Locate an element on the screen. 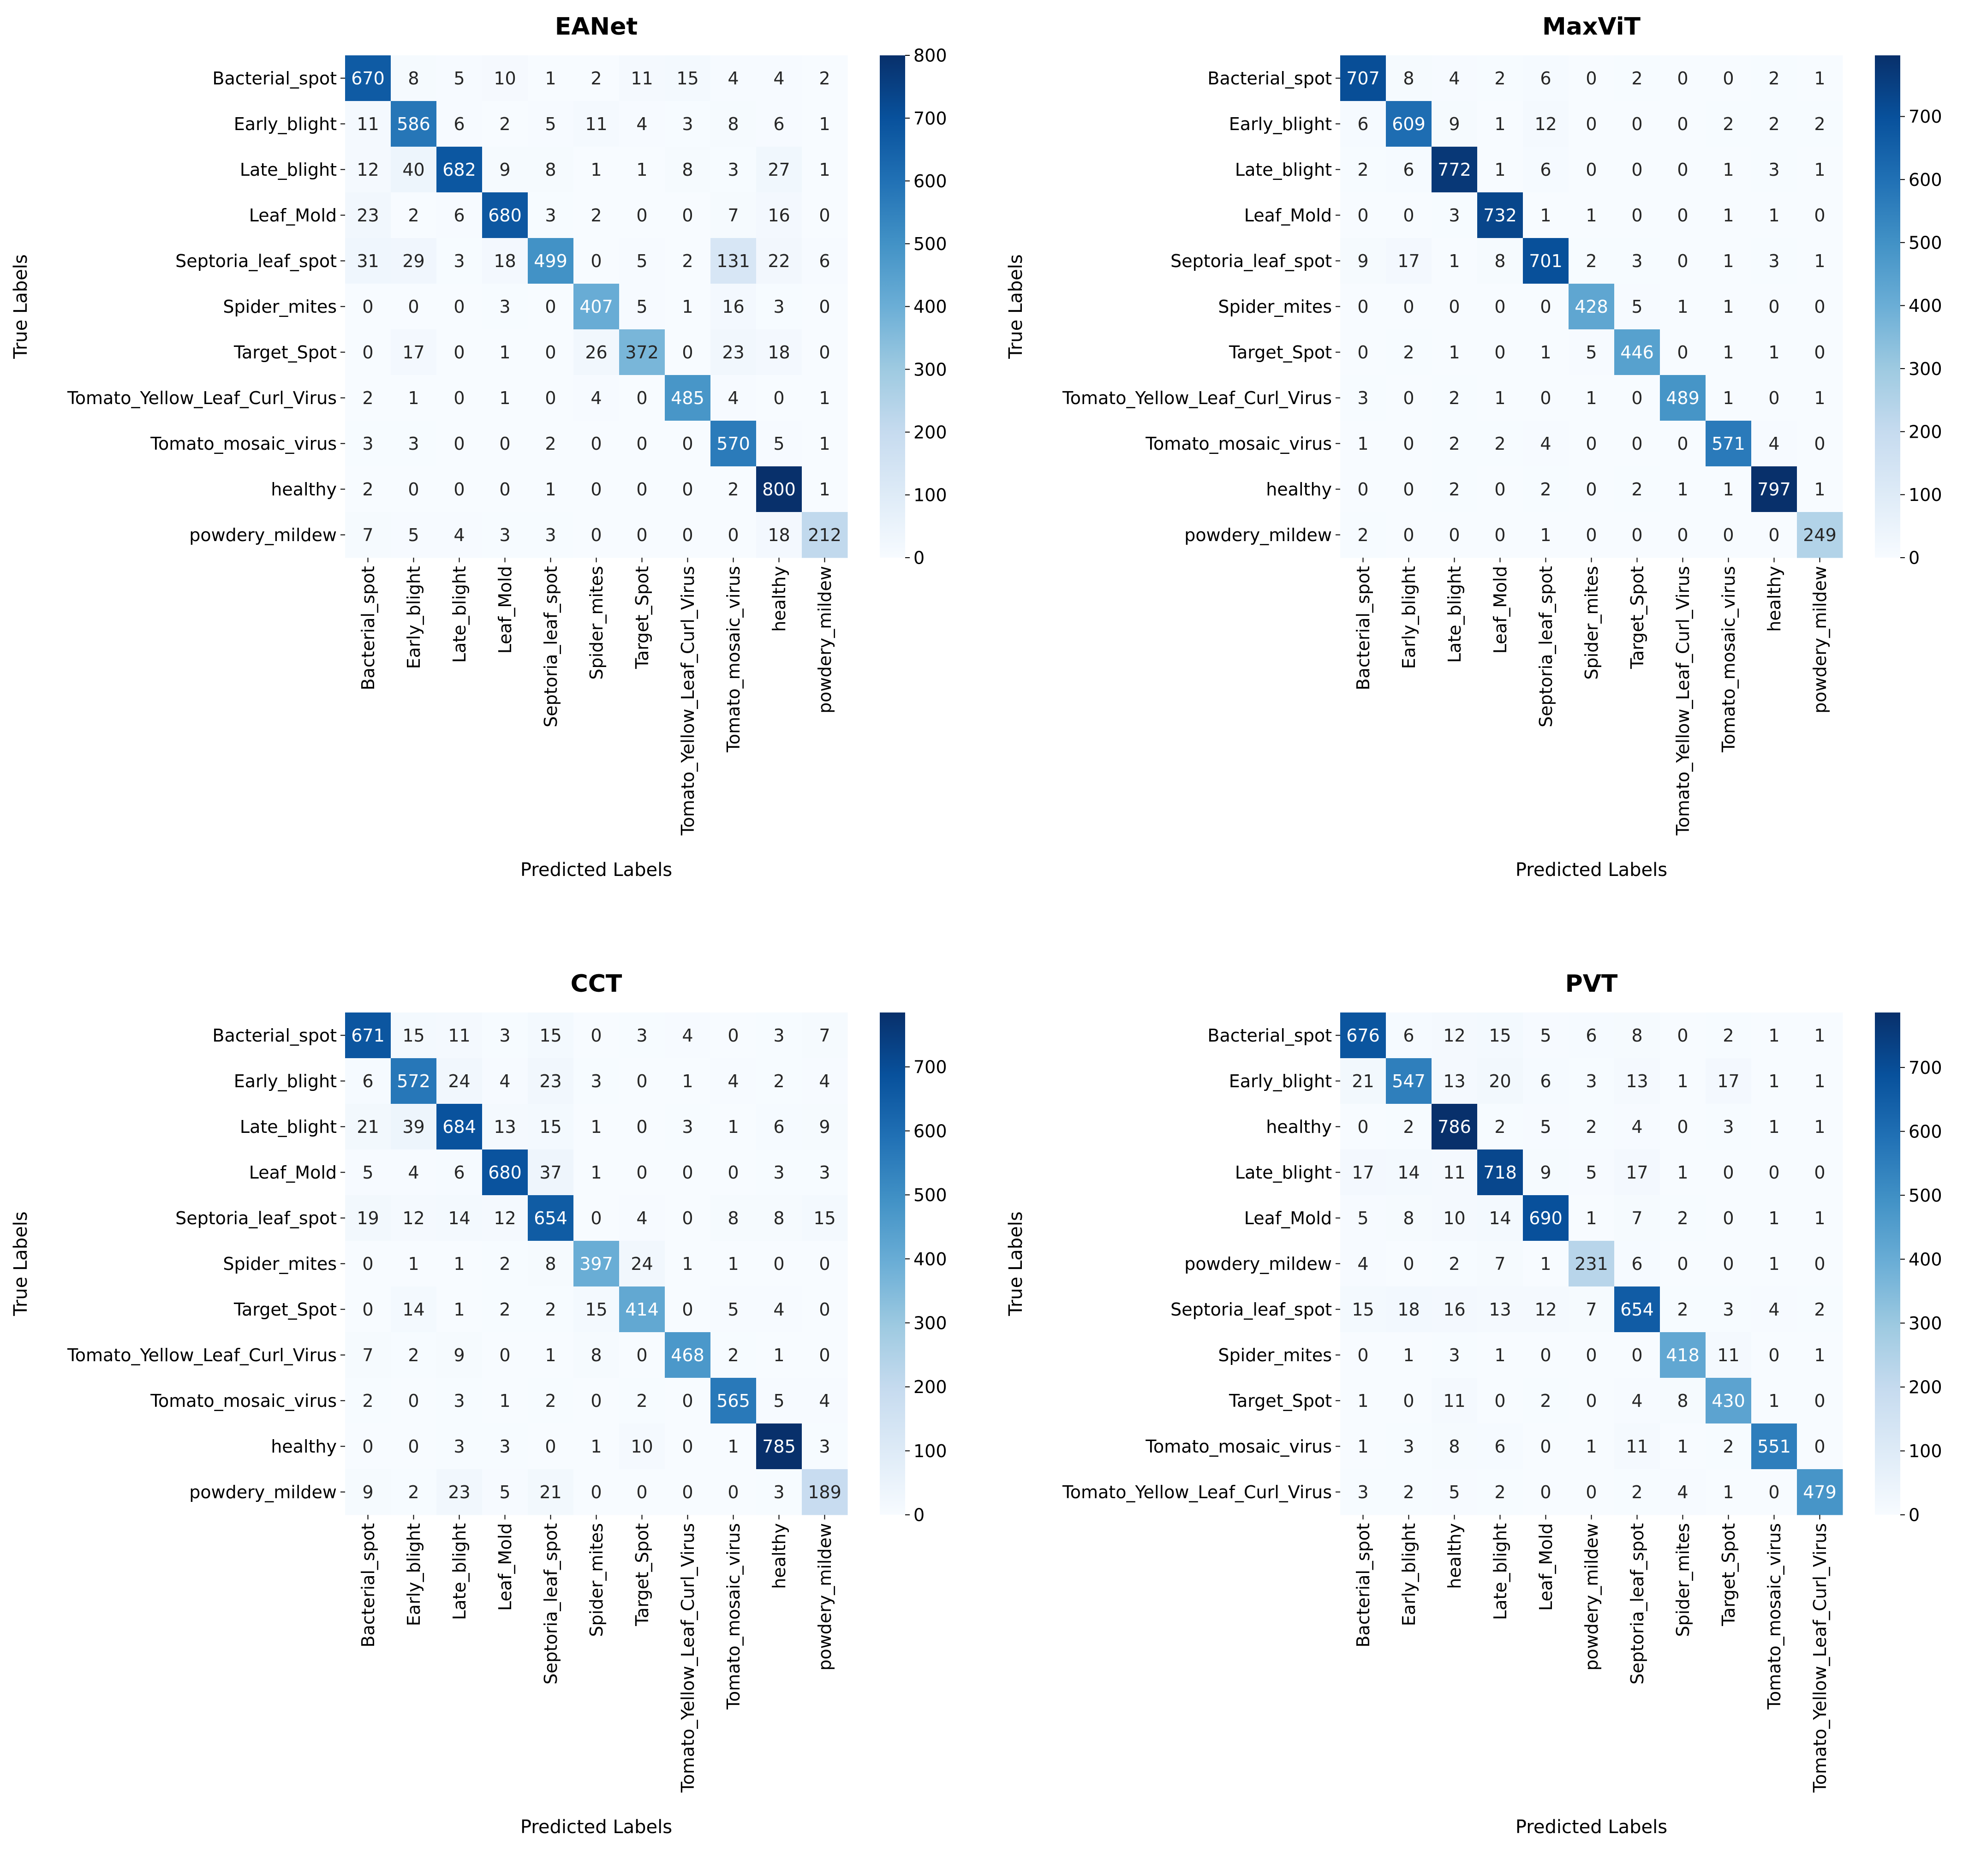 Image resolution: width=1963 pixels, height=1876 pixels. y-tick-label: Bacterial_spot is located at coordinates (274, 1035).